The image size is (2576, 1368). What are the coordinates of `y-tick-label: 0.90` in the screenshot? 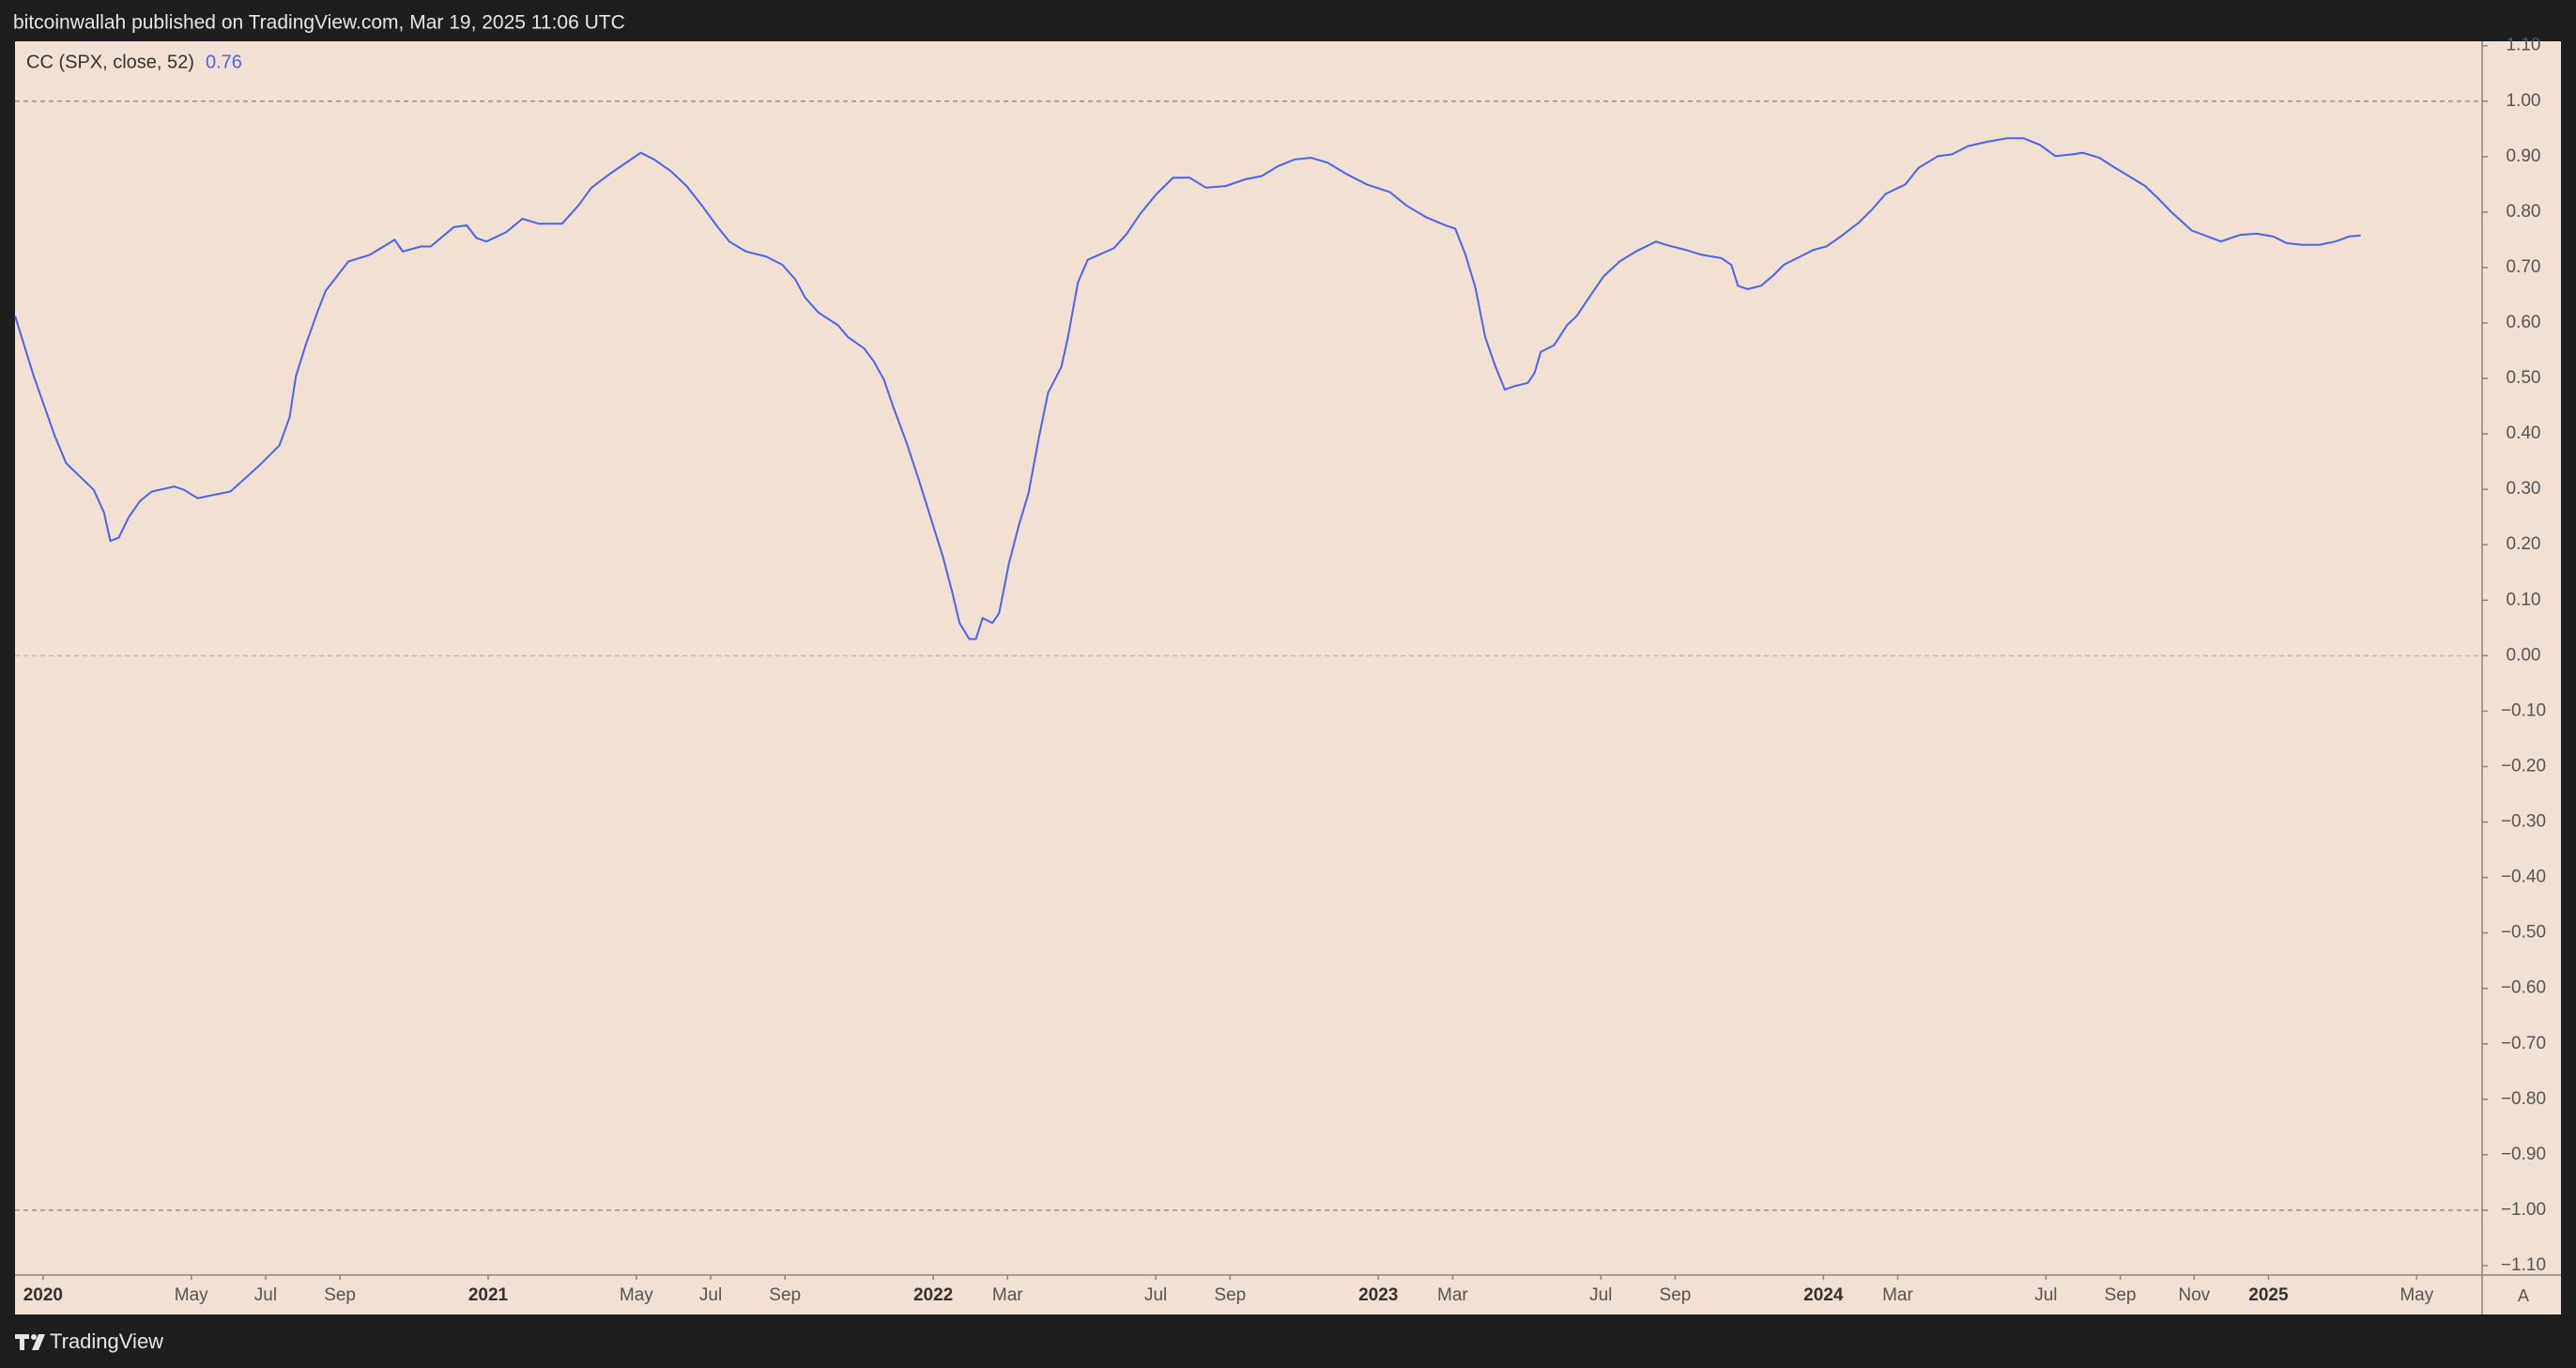 It's located at (2524, 156).